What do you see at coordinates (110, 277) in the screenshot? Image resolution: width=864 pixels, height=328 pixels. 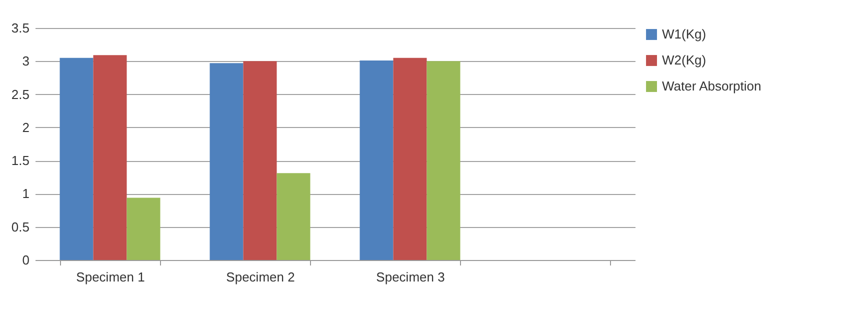 I see `x-tick-label: Specimen 1` at bounding box center [110, 277].